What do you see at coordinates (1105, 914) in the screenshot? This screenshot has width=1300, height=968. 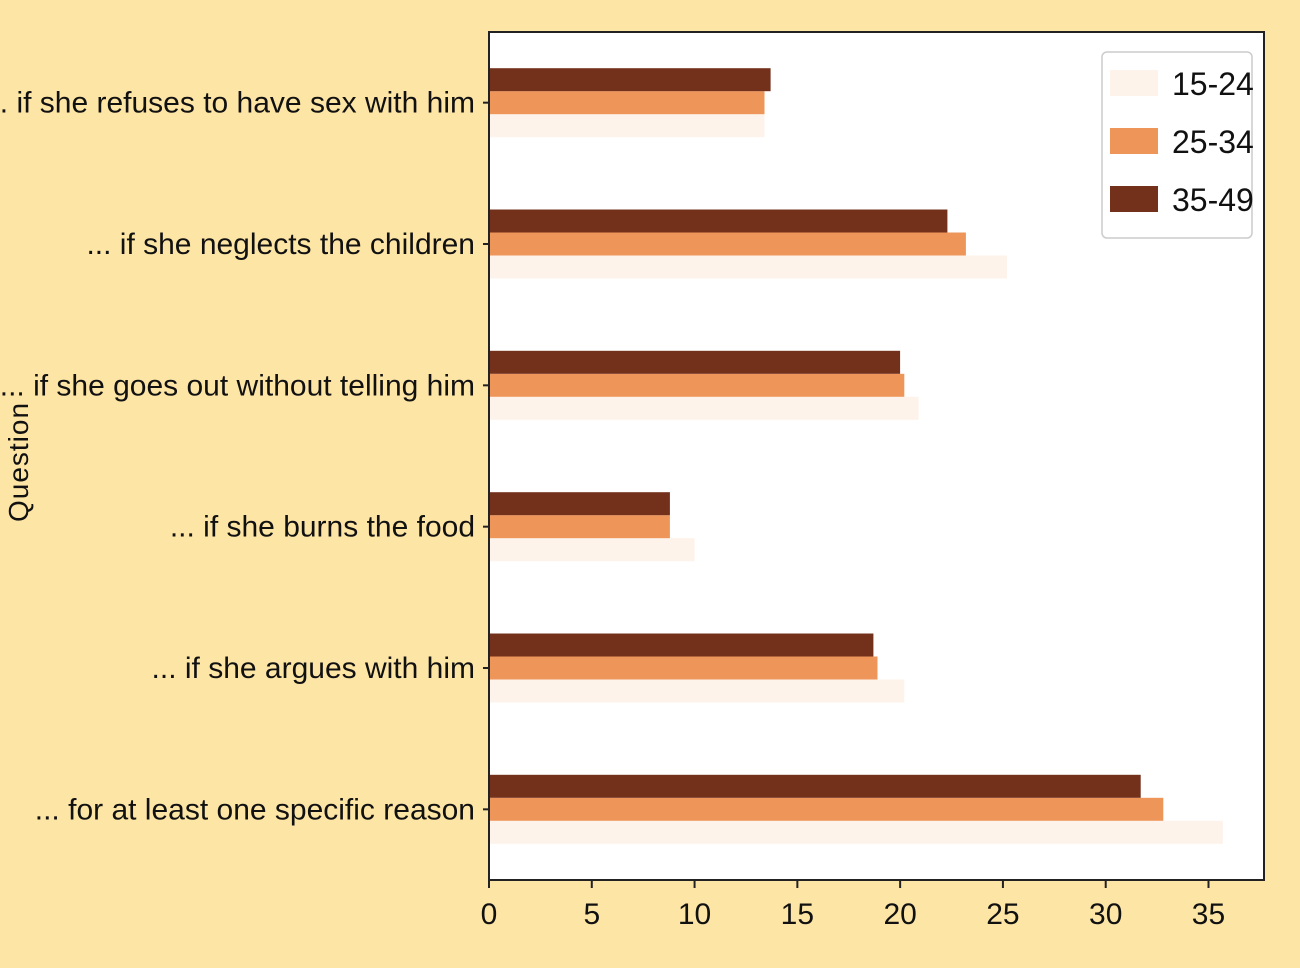 I see `x-tick-label: 30` at bounding box center [1105, 914].